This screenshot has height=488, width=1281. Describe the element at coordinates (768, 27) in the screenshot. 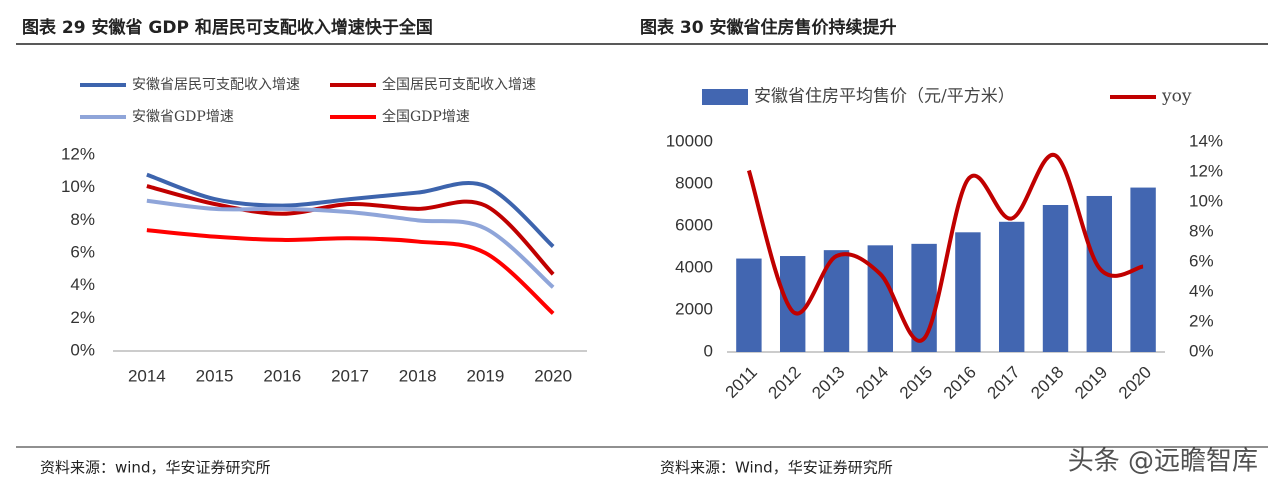

I see `chart-title: 图表 30 安徽省住房售价持续提升` at that location.